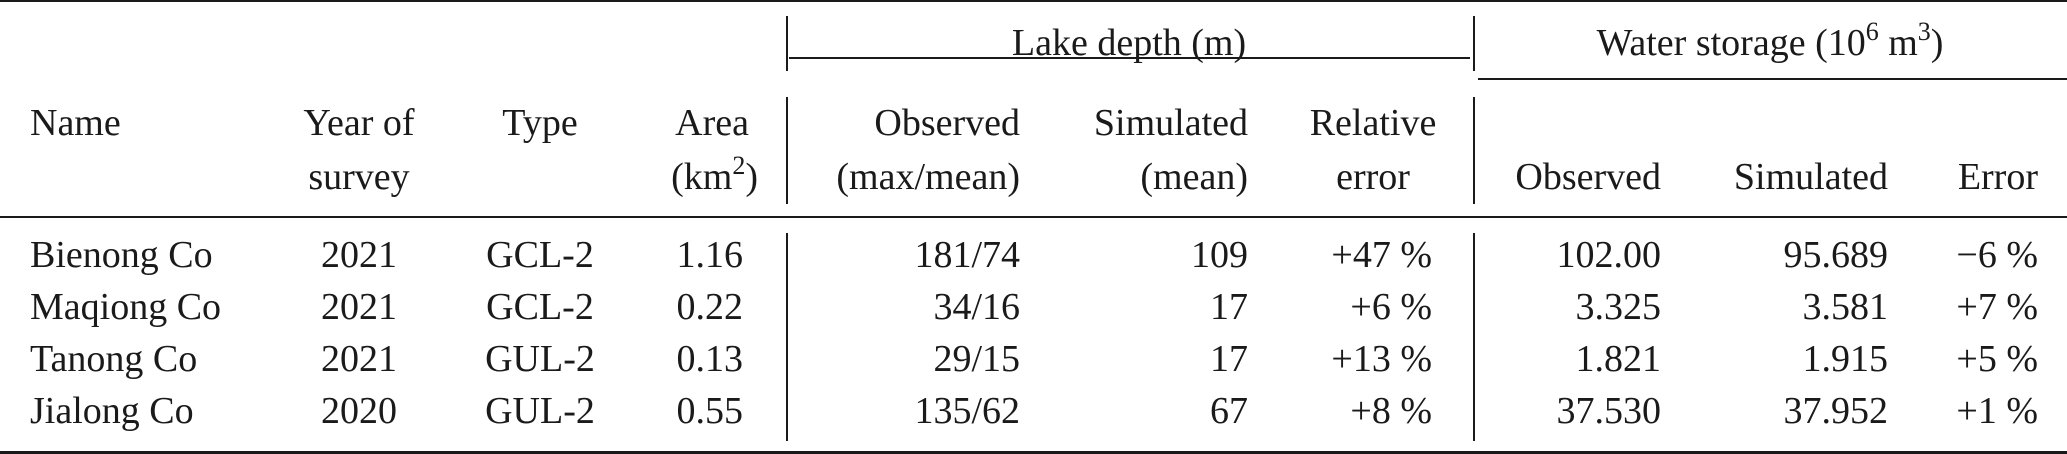 This screenshot has height=454, width=2067. What do you see at coordinates (126, 307) in the screenshot?
I see `cell-name: Maqiong Co` at bounding box center [126, 307].